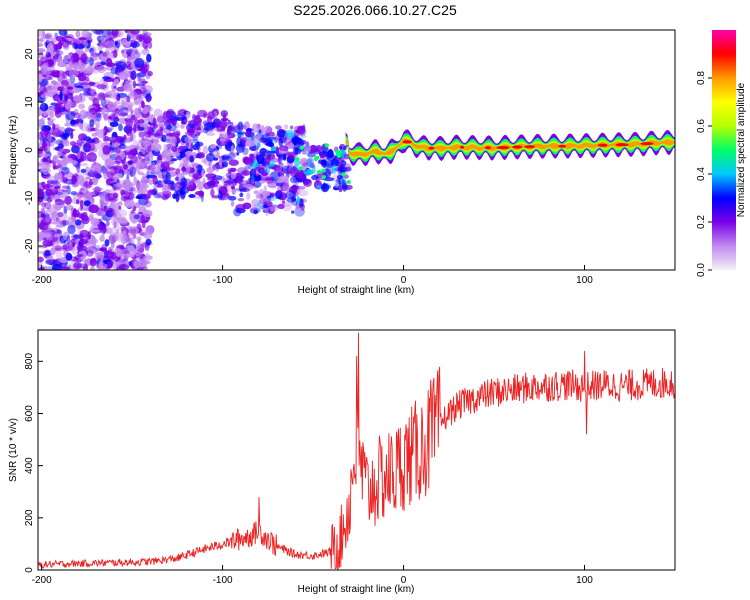  I want to click on colorbar-tick-label: 0.0, so click(701, 270).